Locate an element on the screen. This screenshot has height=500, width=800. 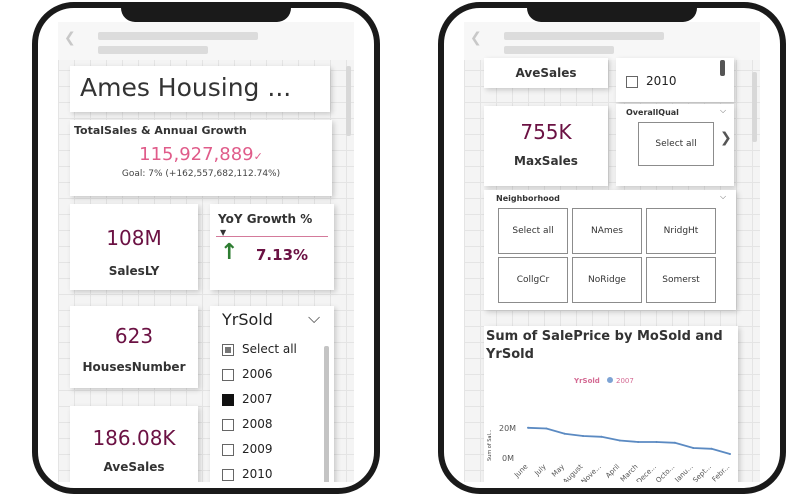
slicer-option: 2006 is located at coordinates (247, 374).